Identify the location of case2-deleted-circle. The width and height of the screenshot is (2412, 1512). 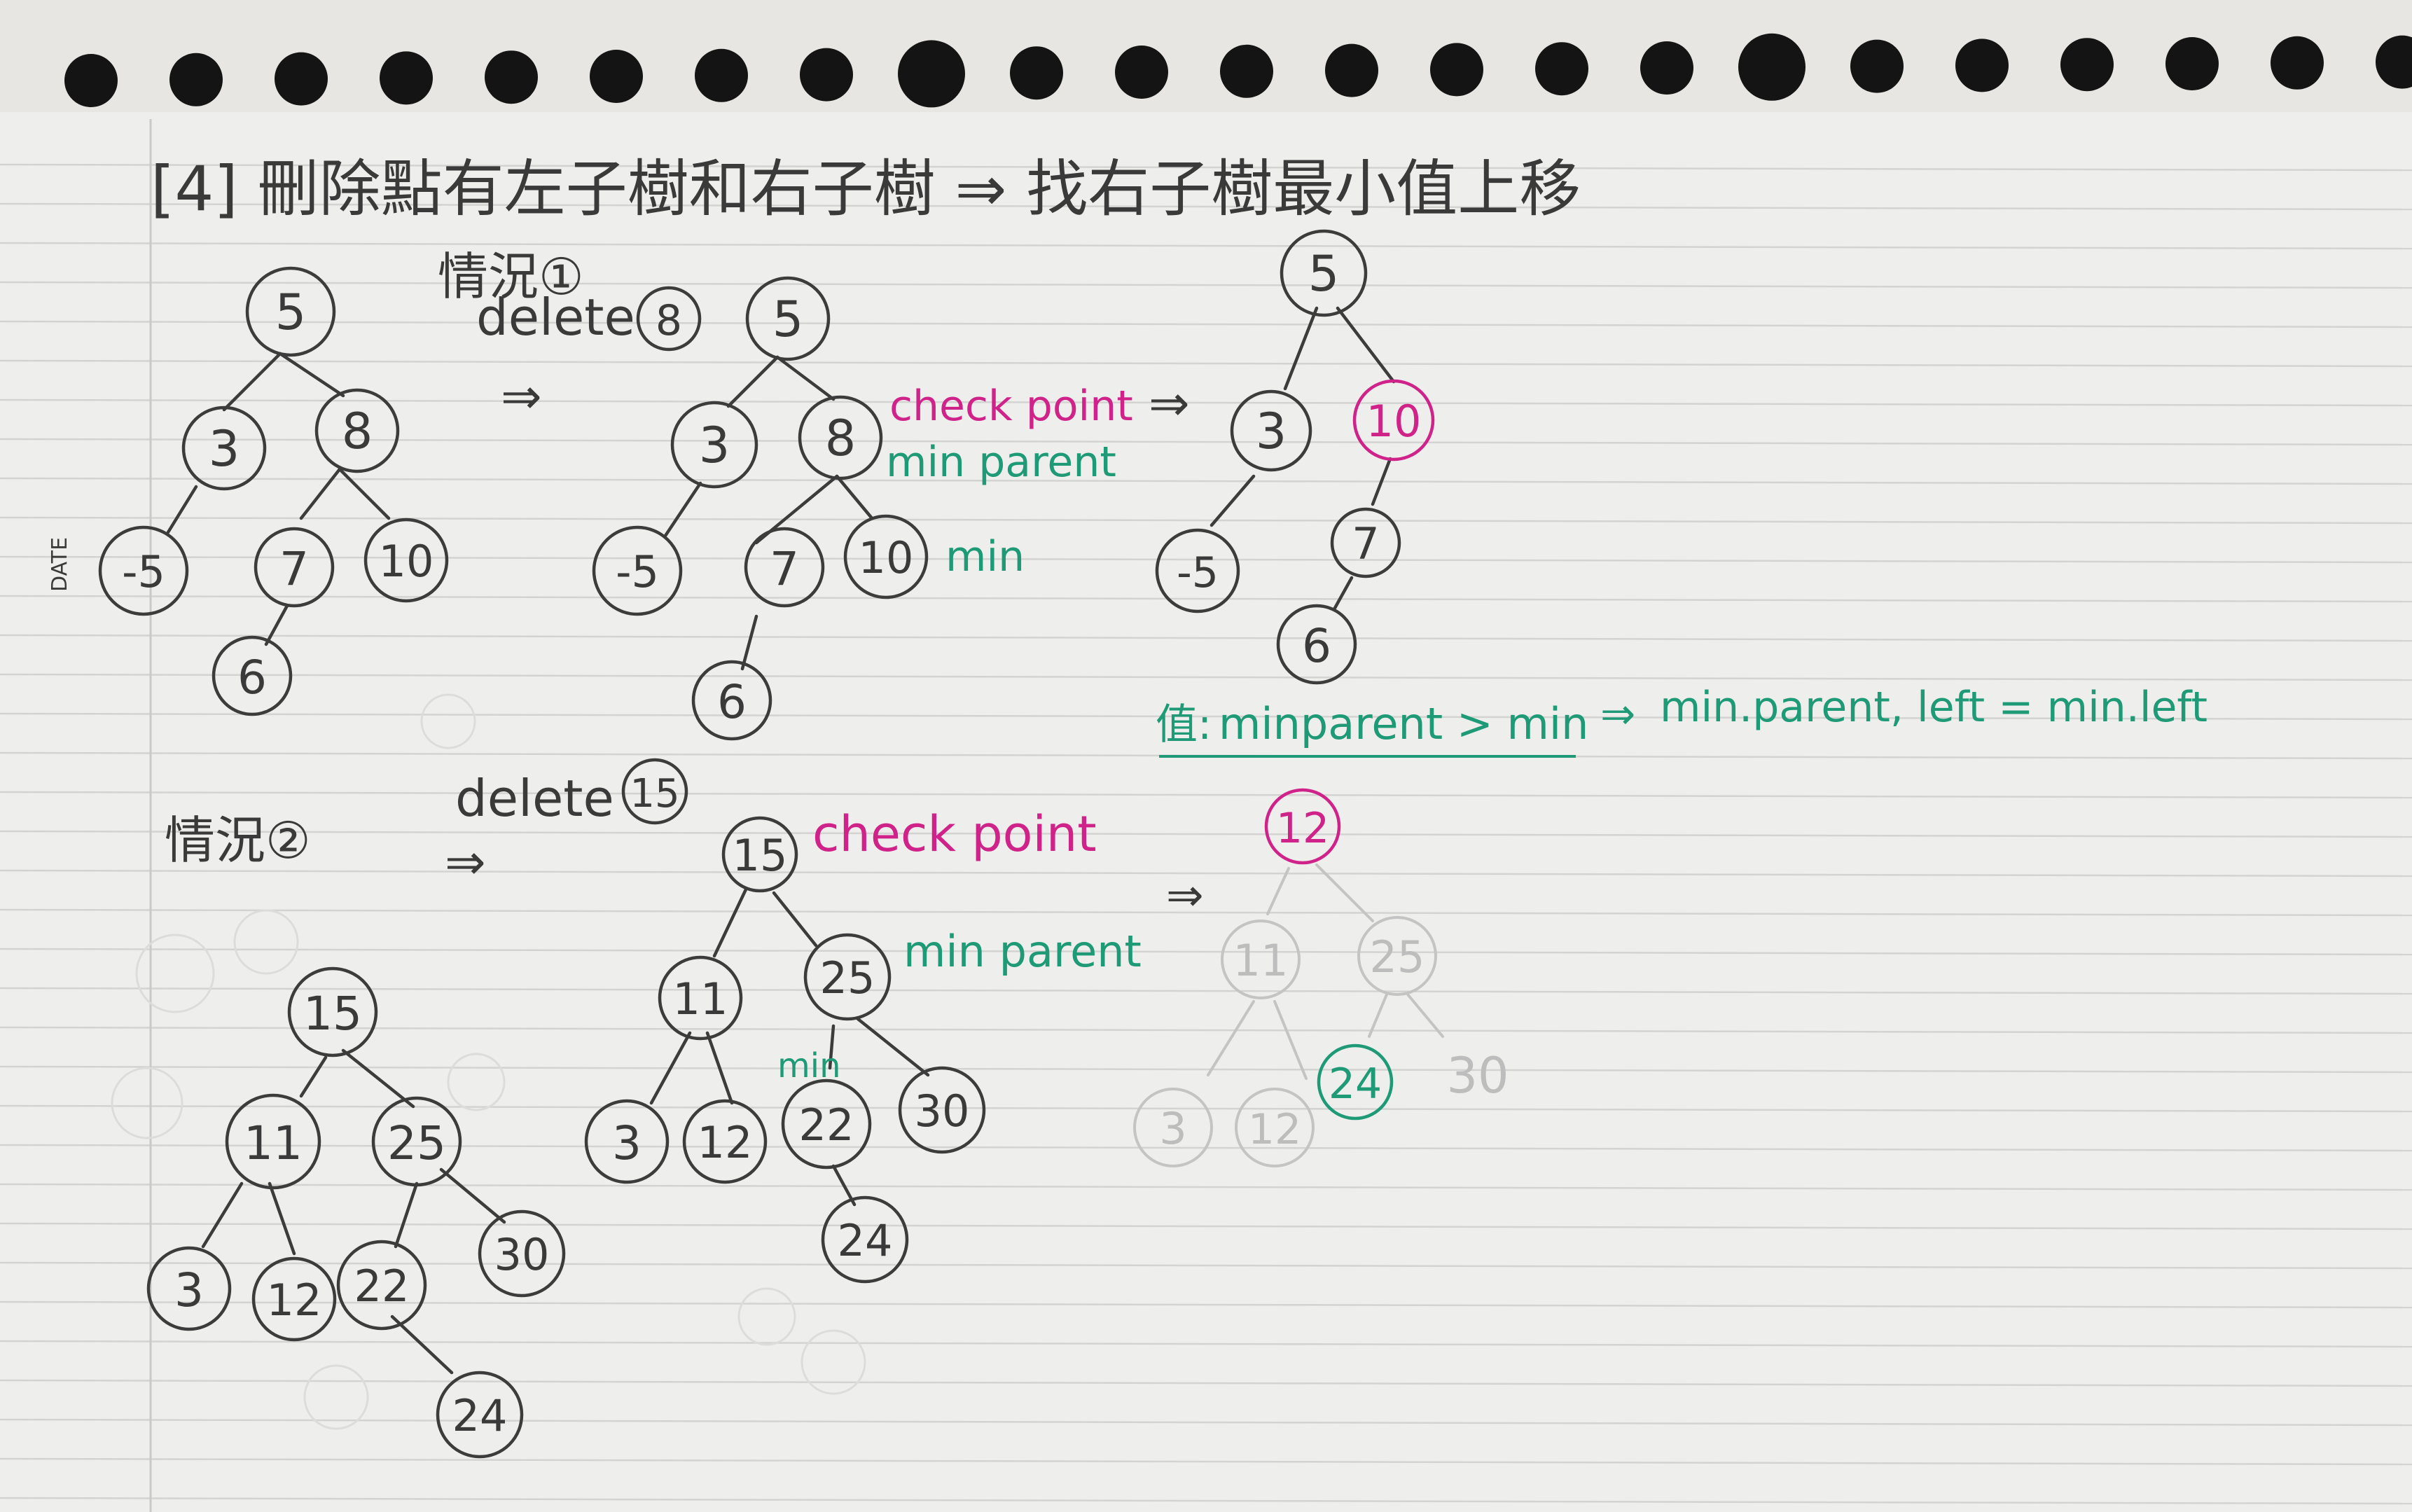
(655, 792).